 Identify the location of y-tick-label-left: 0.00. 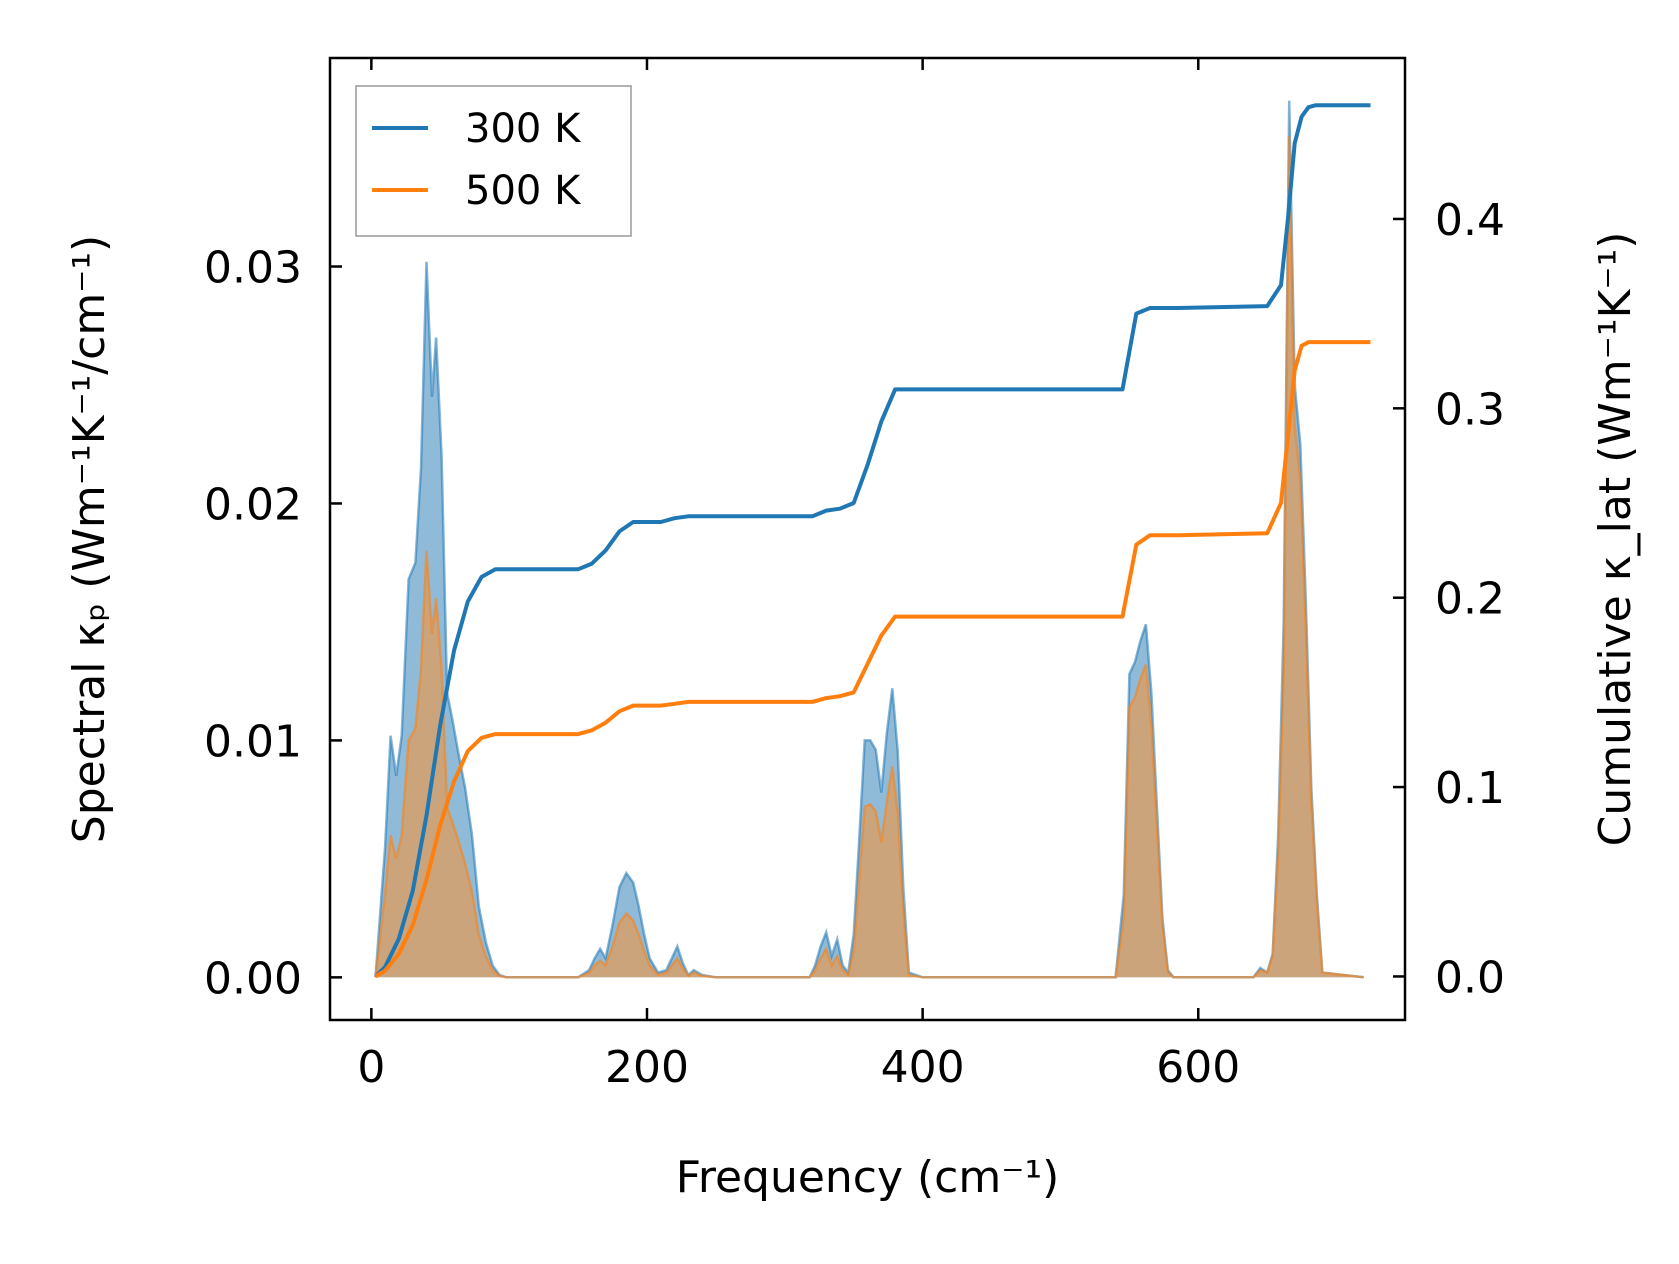
(253, 978).